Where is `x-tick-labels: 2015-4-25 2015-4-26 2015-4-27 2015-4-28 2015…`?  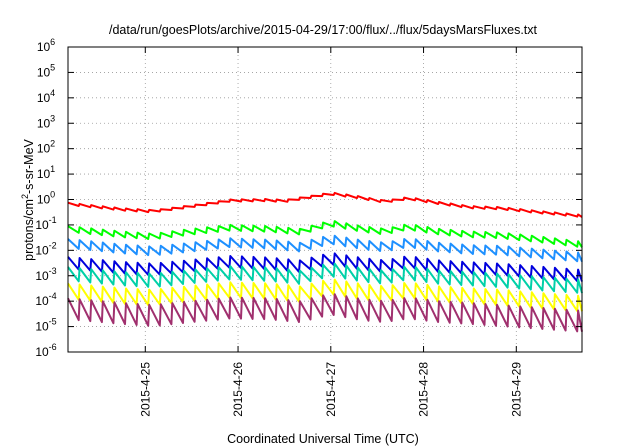 x-tick-labels: 2015-4-25 2015-4-26 2015-4-27 2015-4-28 2015… is located at coordinates (330, 389).